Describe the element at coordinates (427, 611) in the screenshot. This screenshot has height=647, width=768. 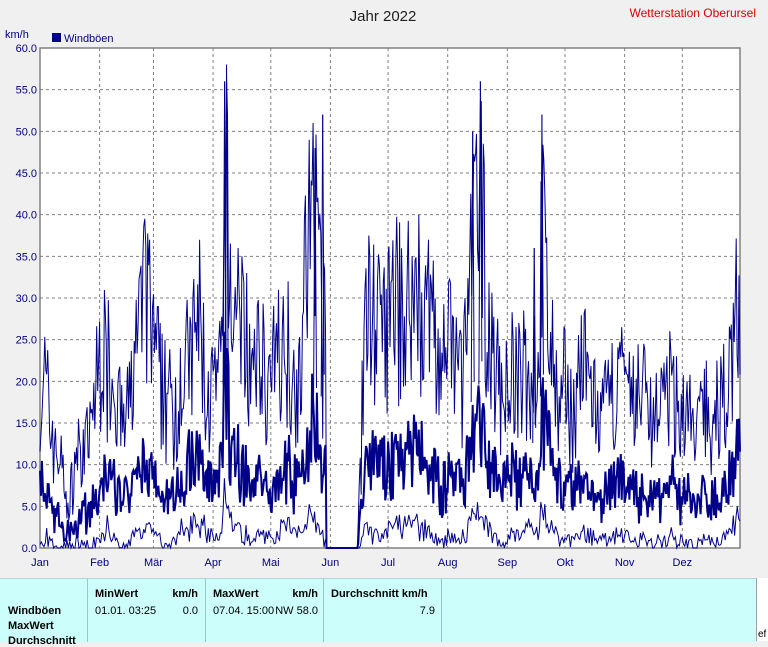
I see `avg-value: 7.9` at that location.